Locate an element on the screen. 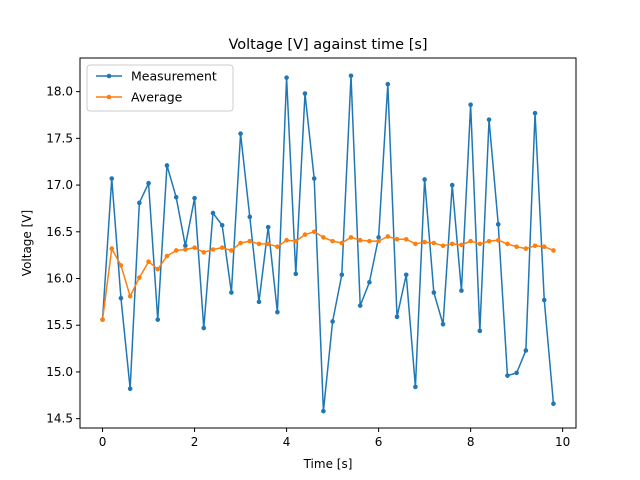 This screenshot has width=640, height=480. x-tick-label: 10 is located at coordinates (562, 442).